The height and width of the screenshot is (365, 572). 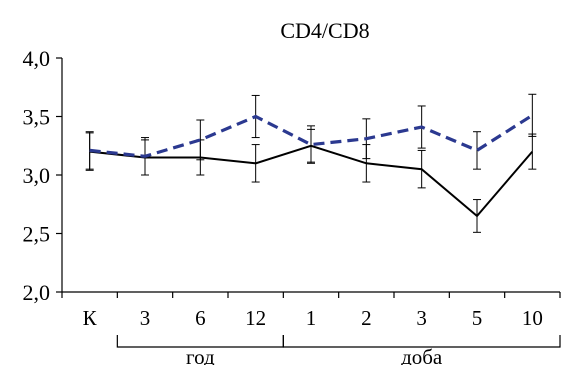 I want to click on group-label: год, so click(x=200, y=355).